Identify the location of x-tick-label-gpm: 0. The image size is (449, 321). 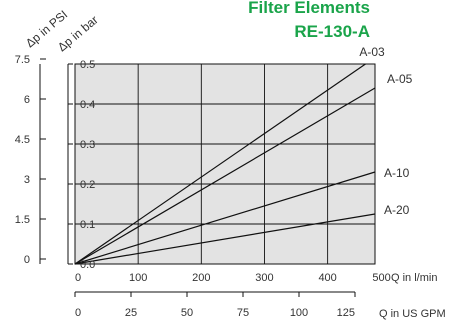
(78, 313).